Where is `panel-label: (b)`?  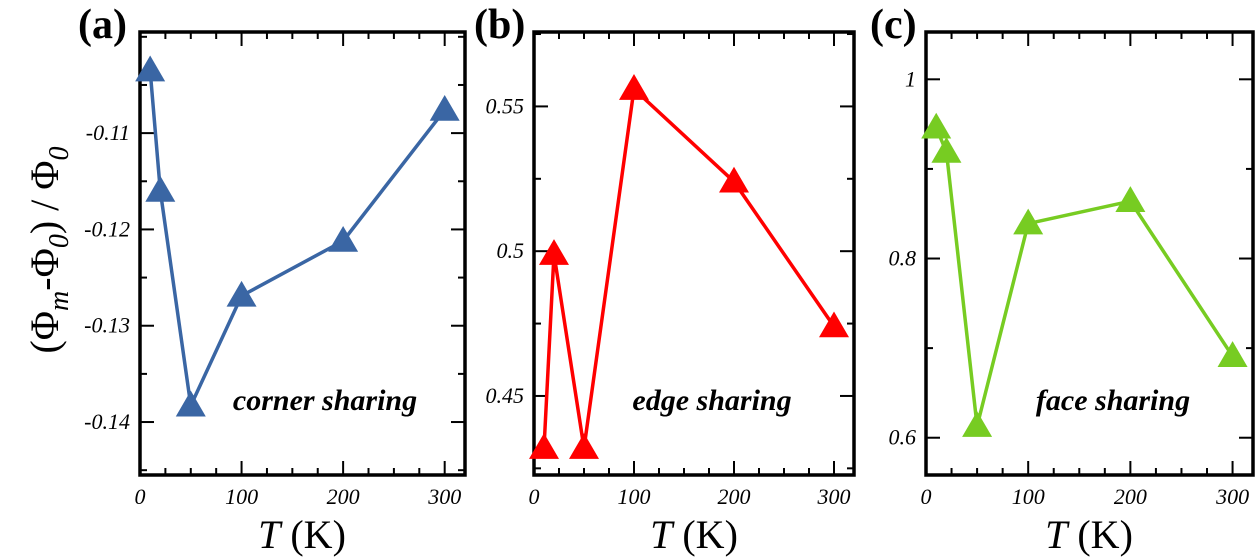 panel-label: (b) is located at coordinates (499, 25).